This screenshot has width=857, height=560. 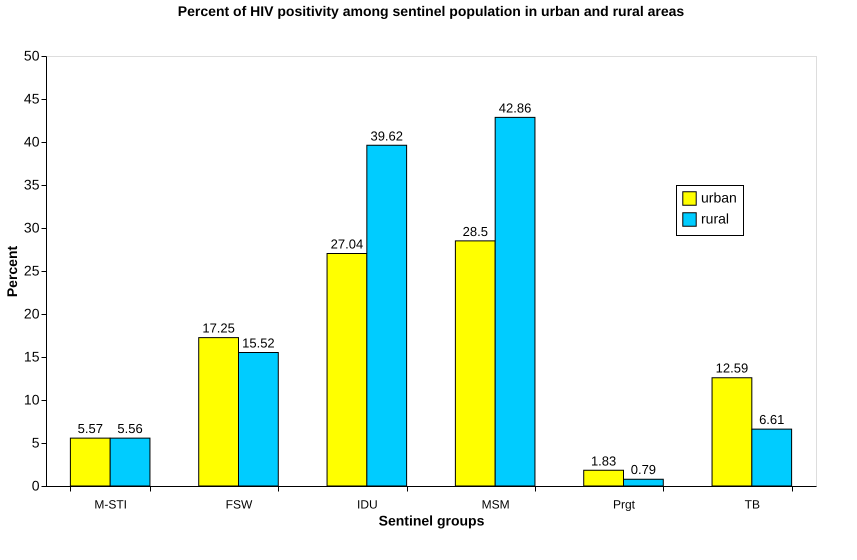 What do you see at coordinates (111, 505) in the screenshot?
I see `x-tick-label: M-STI` at bounding box center [111, 505].